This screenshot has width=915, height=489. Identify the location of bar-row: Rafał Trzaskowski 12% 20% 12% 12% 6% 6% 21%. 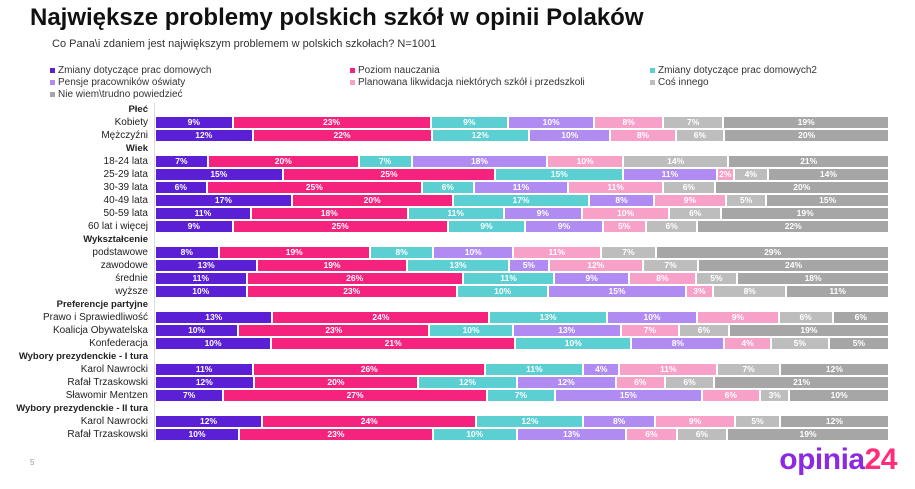
(457, 382).